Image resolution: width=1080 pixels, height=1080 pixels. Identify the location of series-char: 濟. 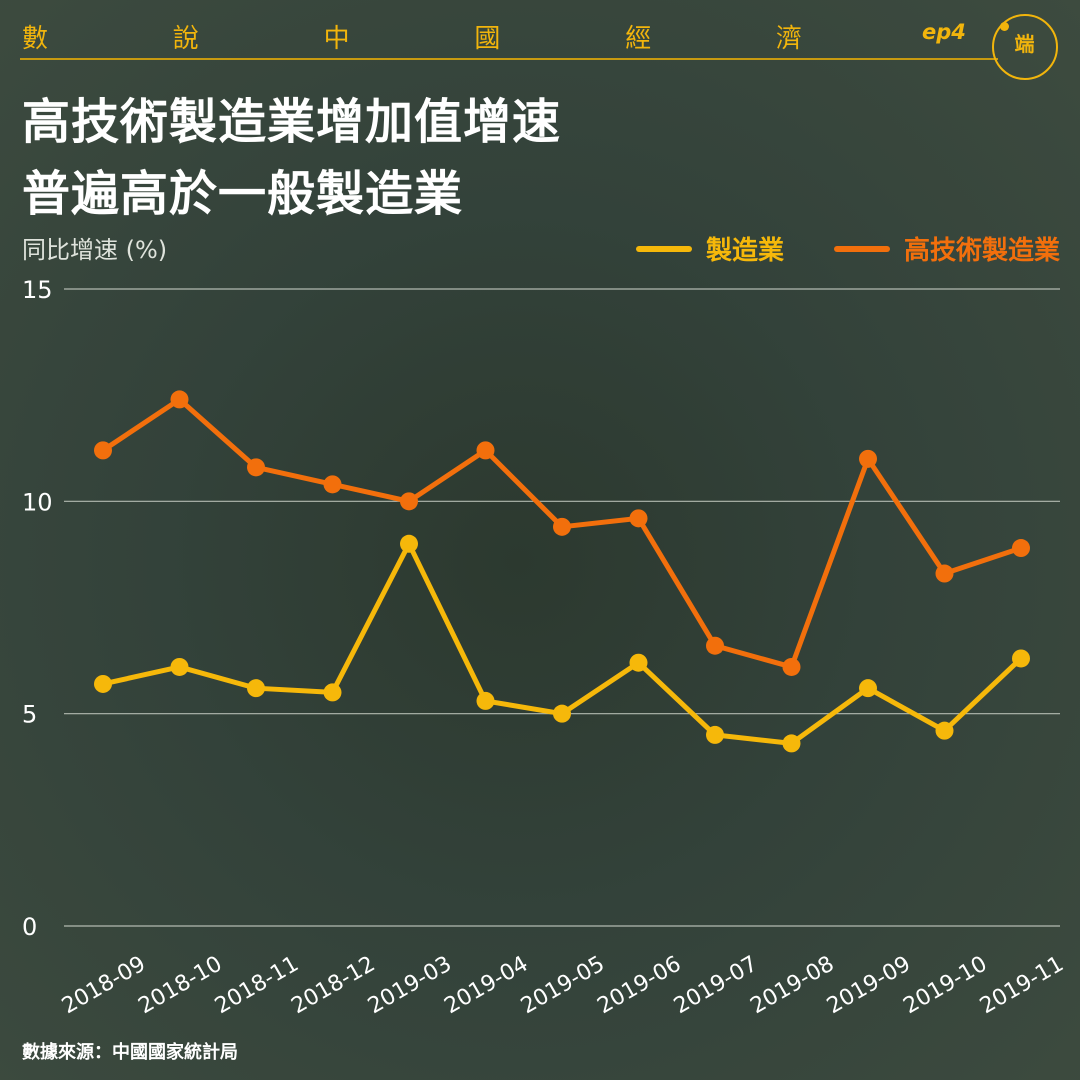
(788, 39).